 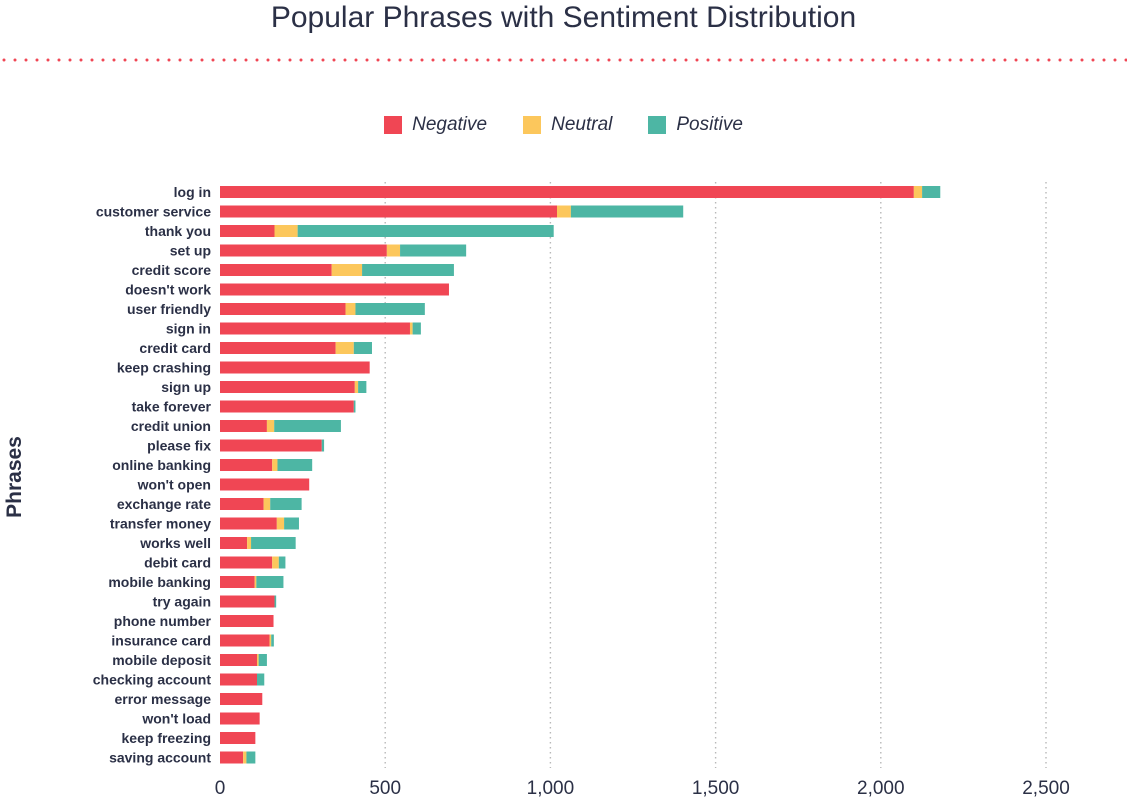 I want to click on category-label: sign up, so click(x=186, y=387).